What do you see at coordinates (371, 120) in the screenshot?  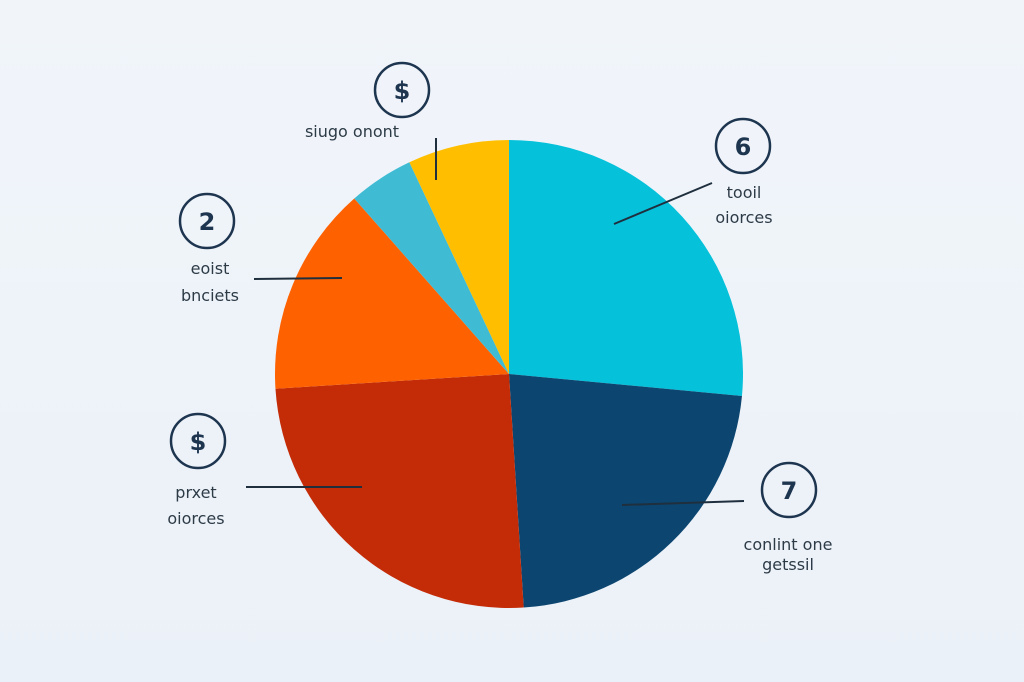 I see `annotation-5: $ siugo onont` at bounding box center [371, 120].